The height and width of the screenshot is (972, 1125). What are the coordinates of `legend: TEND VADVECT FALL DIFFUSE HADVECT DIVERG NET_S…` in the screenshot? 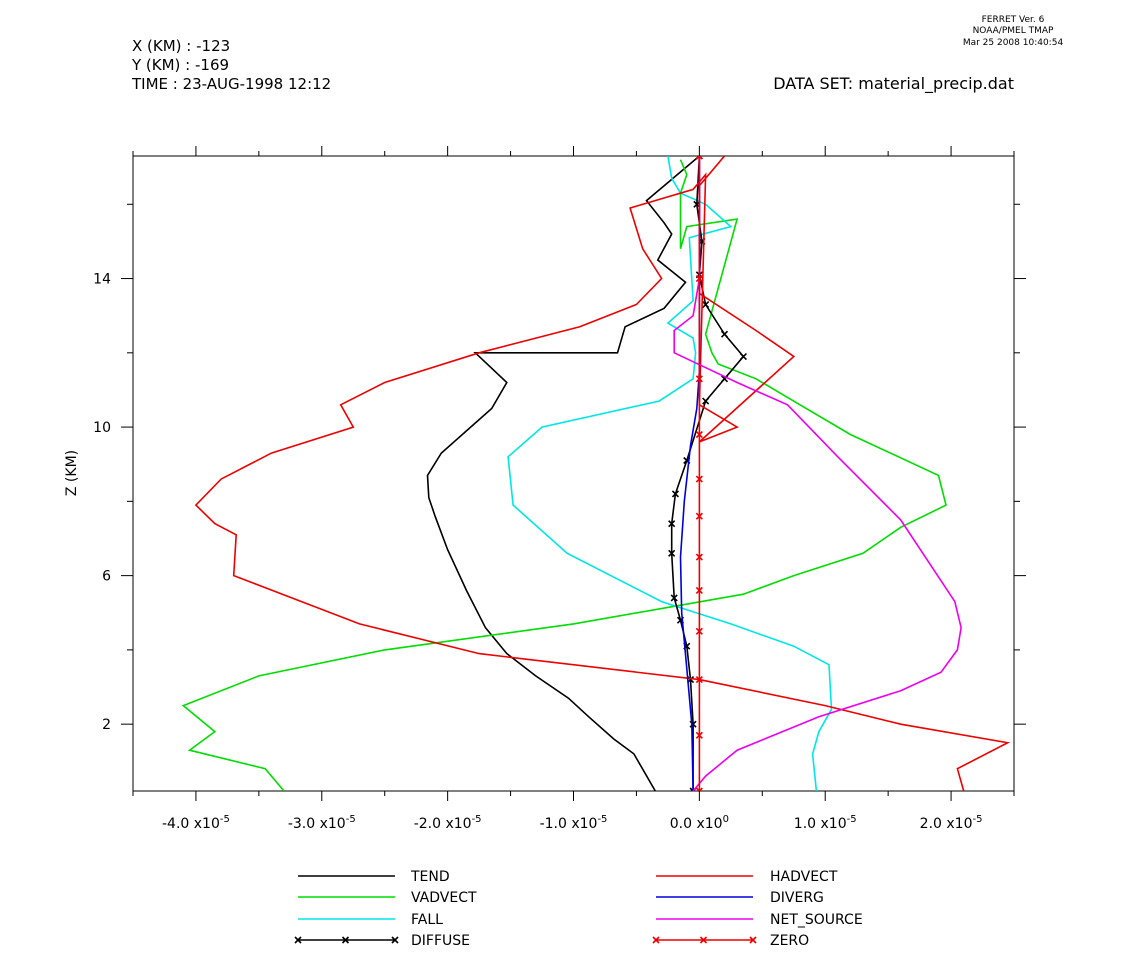 It's located at (578, 909).